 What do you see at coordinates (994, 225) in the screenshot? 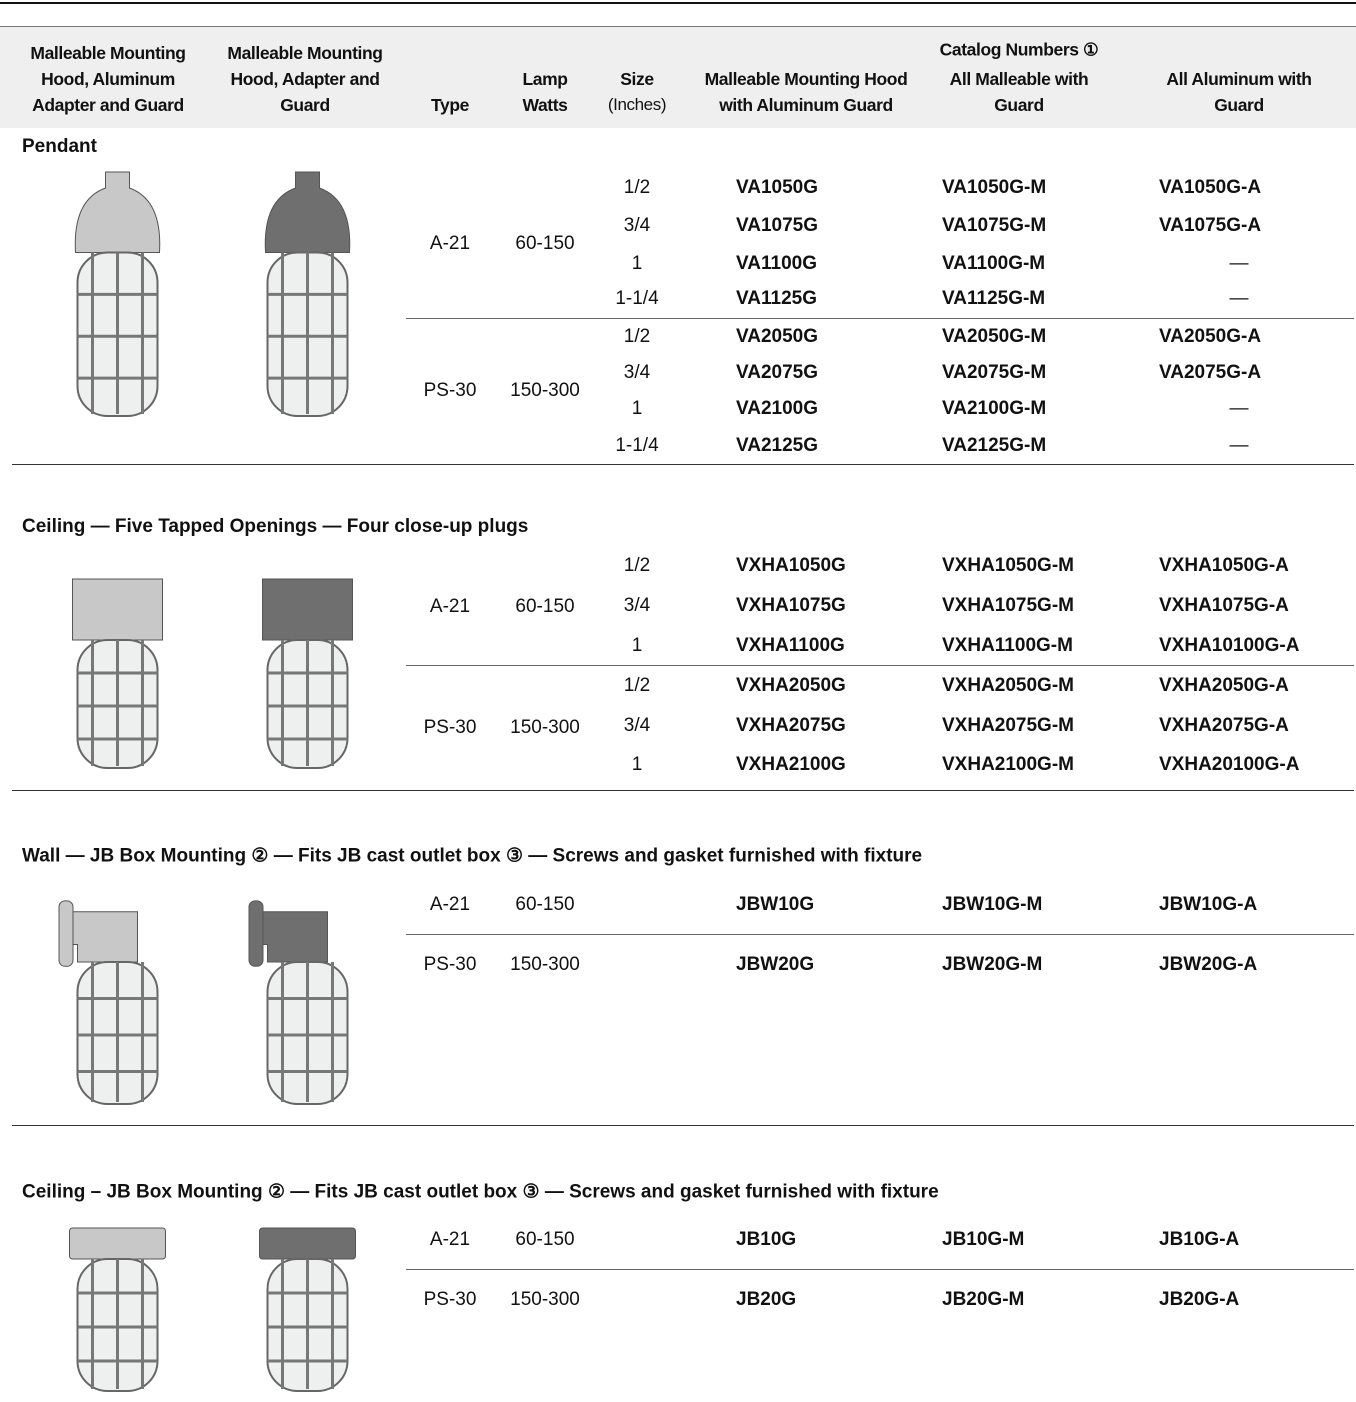
I see `catalog-number: VA1075G-M` at bounding box center [994, 225].